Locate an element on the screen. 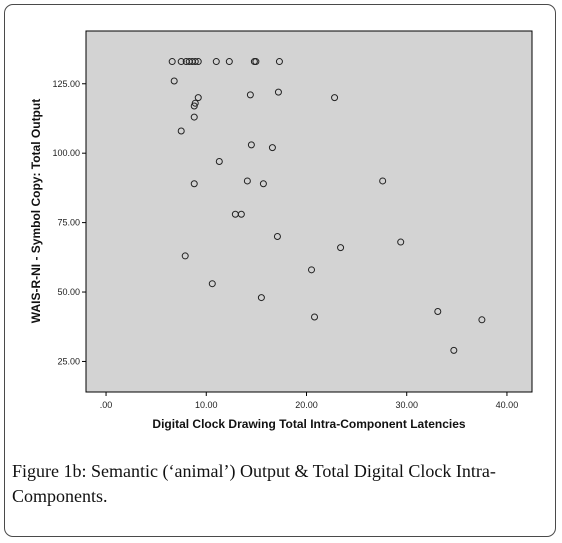 This screenshot has width=562, height=543. y-tick-label: 100.00 is located at coordinates (66, 153).